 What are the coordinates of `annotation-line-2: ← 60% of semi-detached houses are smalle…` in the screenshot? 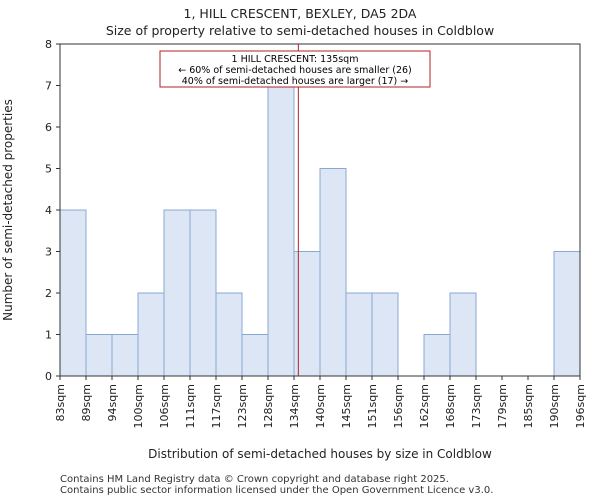 It's located at (295, 70).